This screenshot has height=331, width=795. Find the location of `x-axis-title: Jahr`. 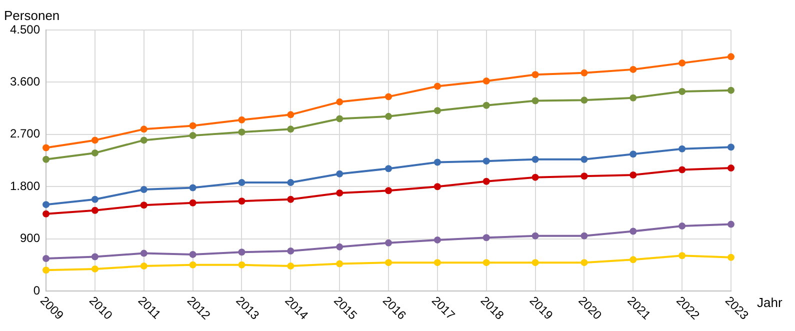

x-axis-title: Jahr is located at coordinates (770, 302).